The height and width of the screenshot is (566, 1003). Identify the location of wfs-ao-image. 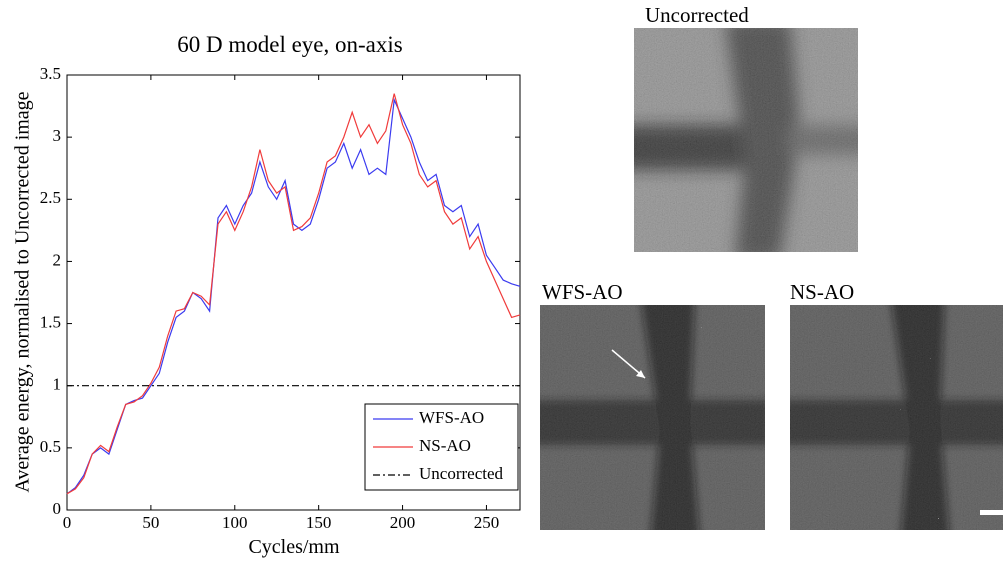
(652, 417).